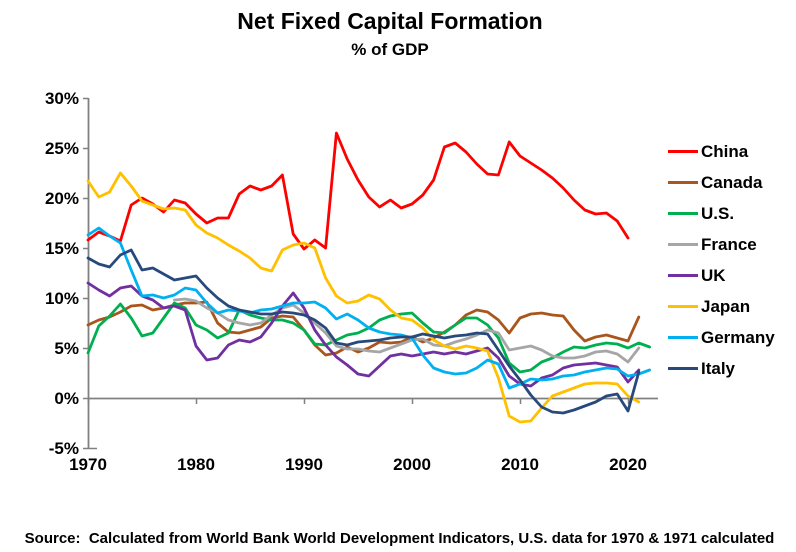 The image size is (796, 552). Describe the element at coordinates (66, 348) in the screenshot. I see `y-tick-label: 5%` at that location.